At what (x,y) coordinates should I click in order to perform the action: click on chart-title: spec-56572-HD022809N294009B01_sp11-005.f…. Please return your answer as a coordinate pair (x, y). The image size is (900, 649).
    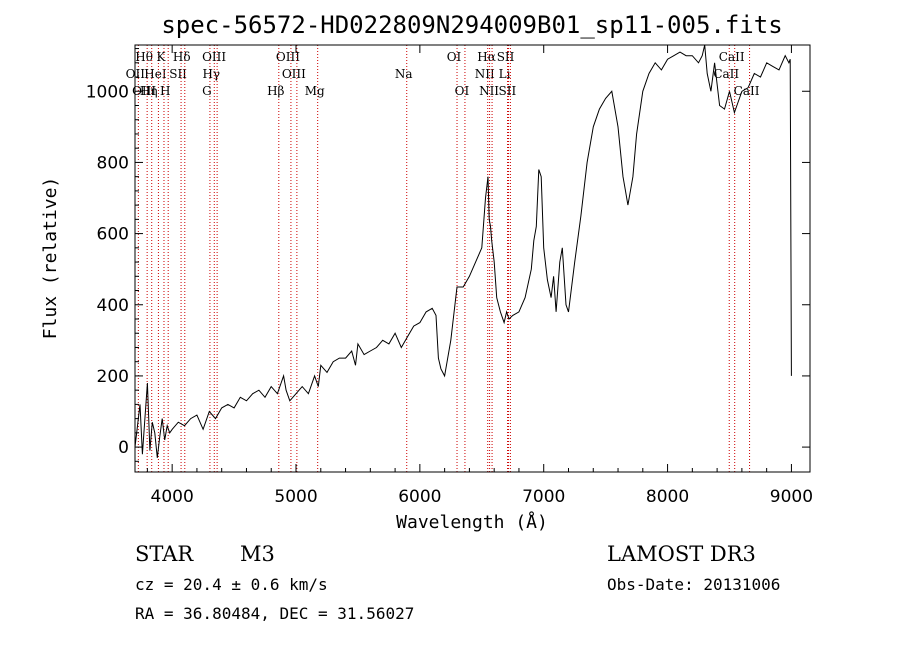
    Looking at the image, I should click on (471, 25).